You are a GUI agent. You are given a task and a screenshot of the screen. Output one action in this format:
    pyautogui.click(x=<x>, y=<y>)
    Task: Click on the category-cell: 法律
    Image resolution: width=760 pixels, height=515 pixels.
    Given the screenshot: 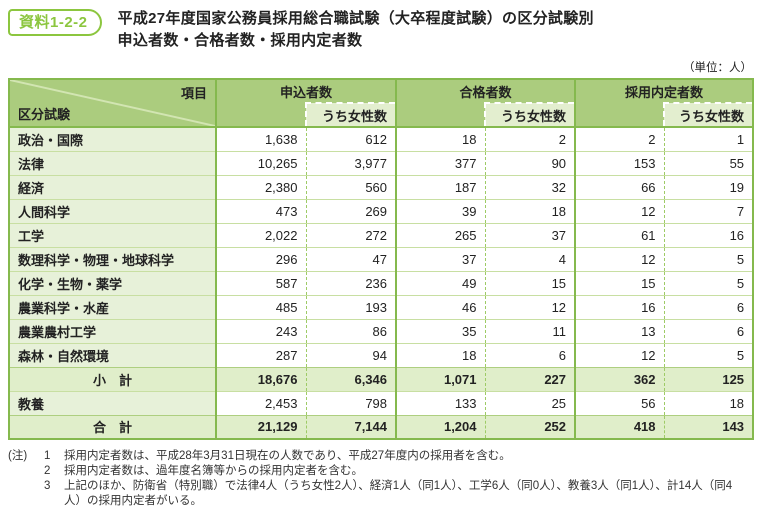 What is the action you would take?
    pyautogui.click(x=113, y=162)
    